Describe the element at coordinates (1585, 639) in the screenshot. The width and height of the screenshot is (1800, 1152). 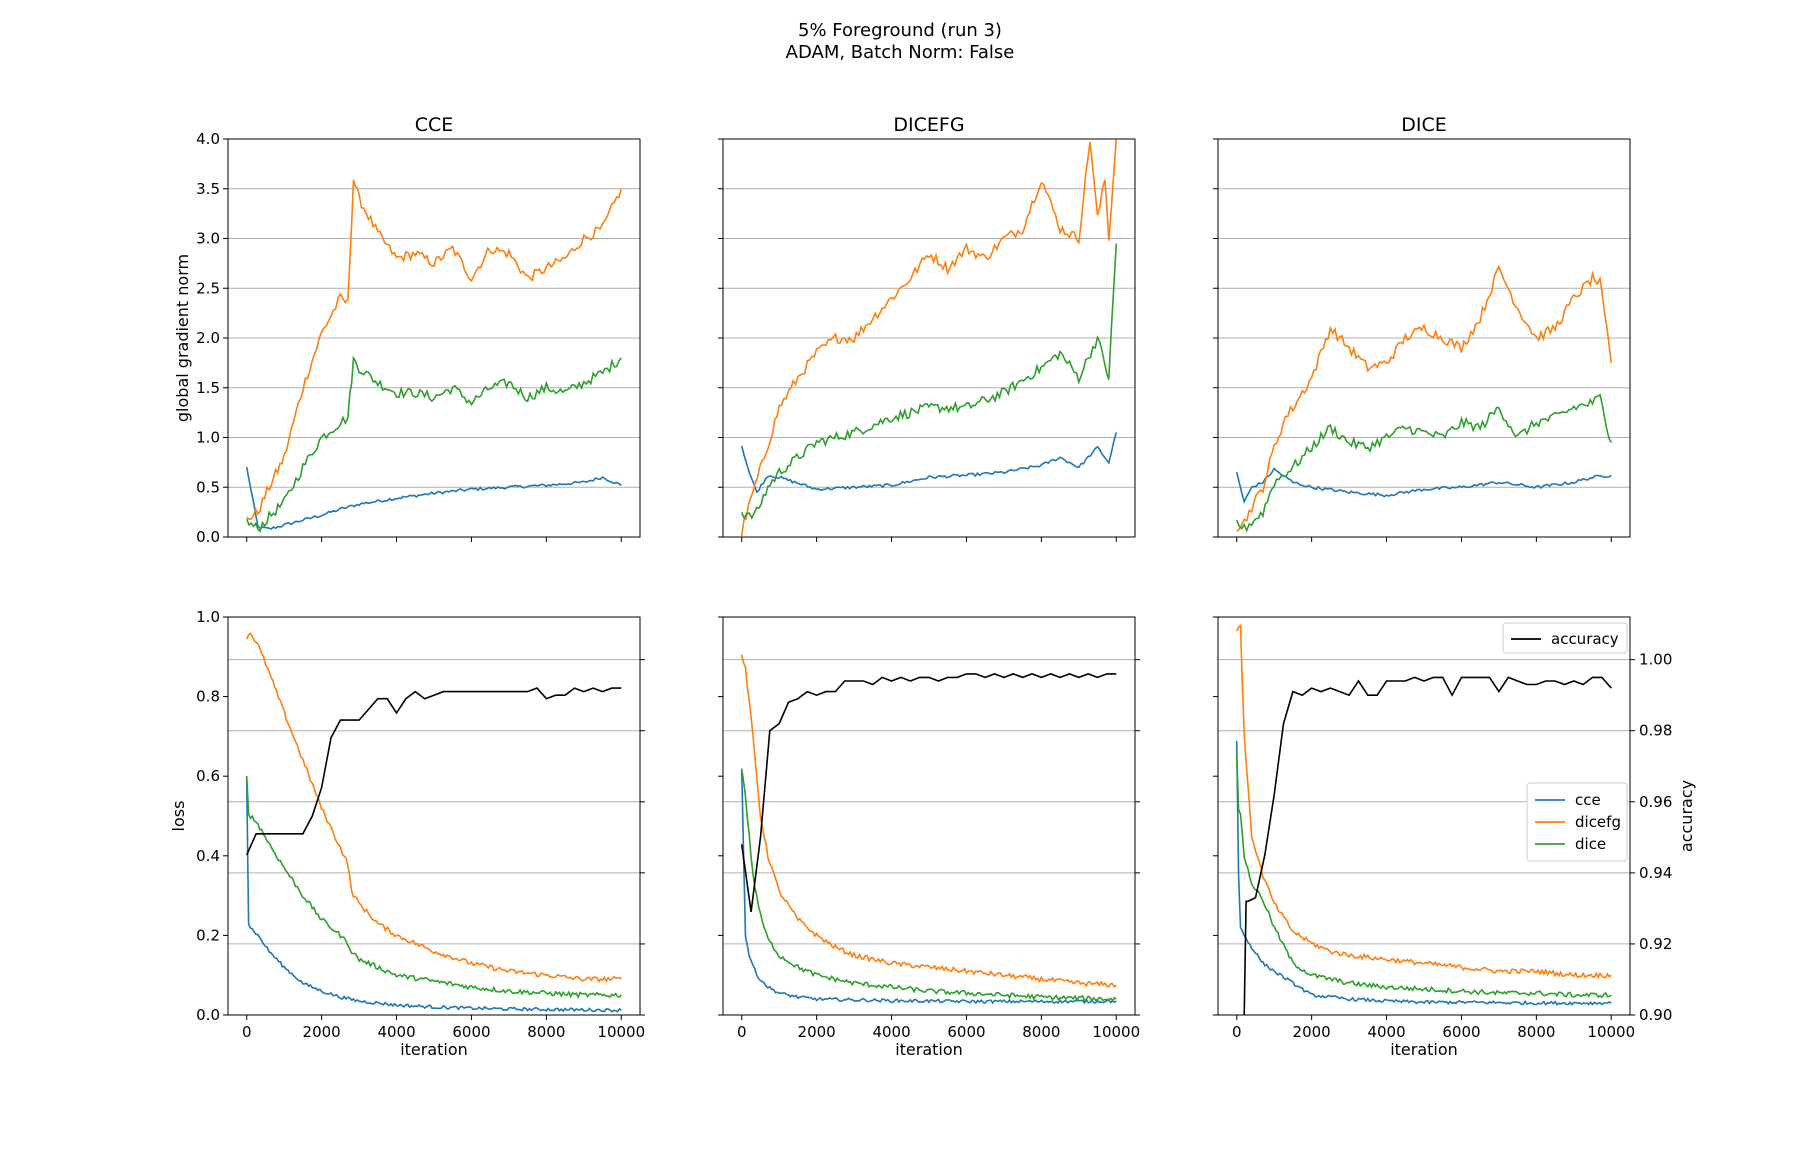
I see `legend-label-accuracy: accuracy` at that location.